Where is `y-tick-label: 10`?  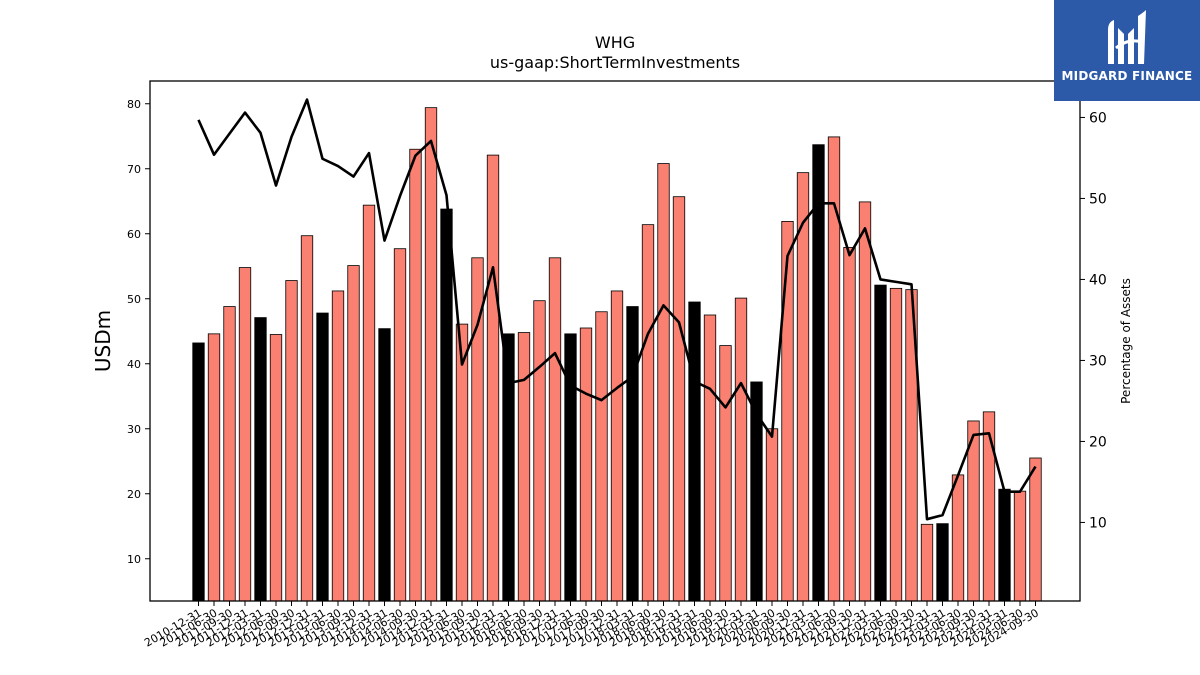 y-tick-label: 10 is located at coordinates (134, 559).